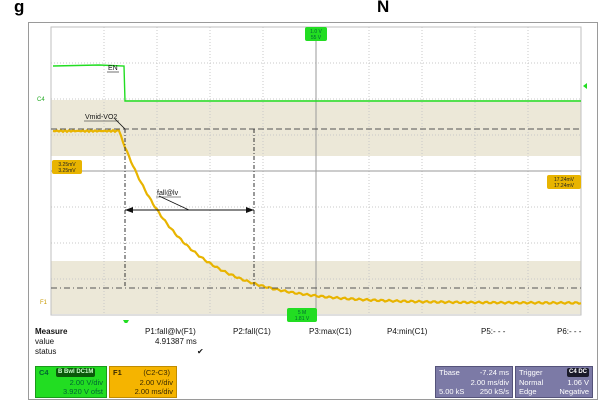 Image resolution: width=613 pixels, height=403 pixels. What do you see at coordinates (452, 391) in the screenshot?
I see `timebase-samples: 5.00 kS` at bounding box center [452, 391].